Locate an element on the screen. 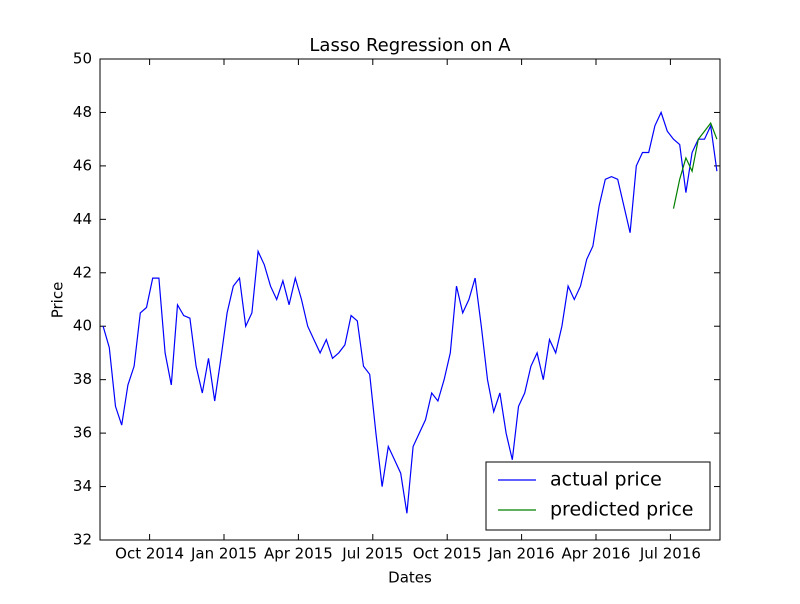  legend-box is located at coordinates (598, 496).